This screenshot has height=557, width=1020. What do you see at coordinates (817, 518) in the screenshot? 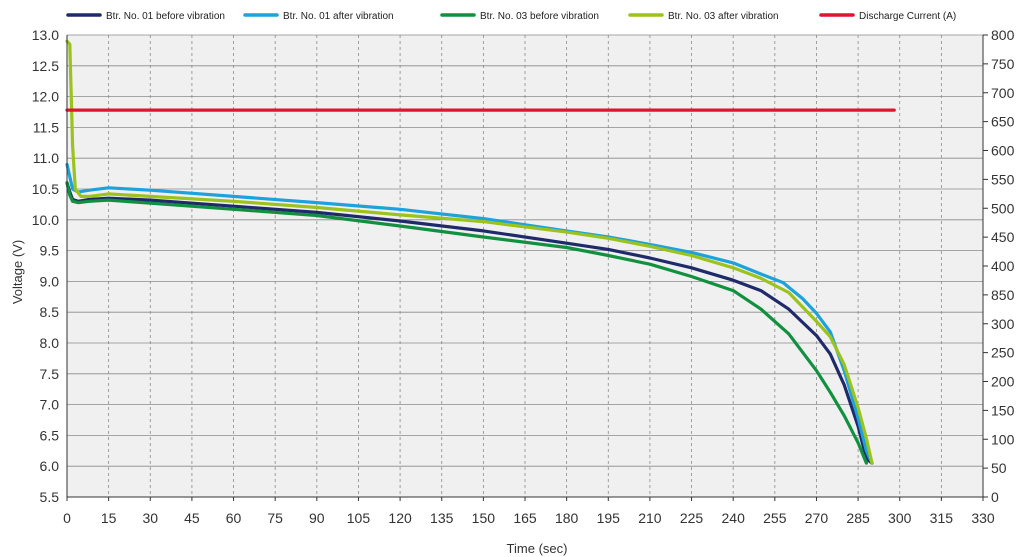
I see `x-tick-label: 270` at bounding box center [817, 518].